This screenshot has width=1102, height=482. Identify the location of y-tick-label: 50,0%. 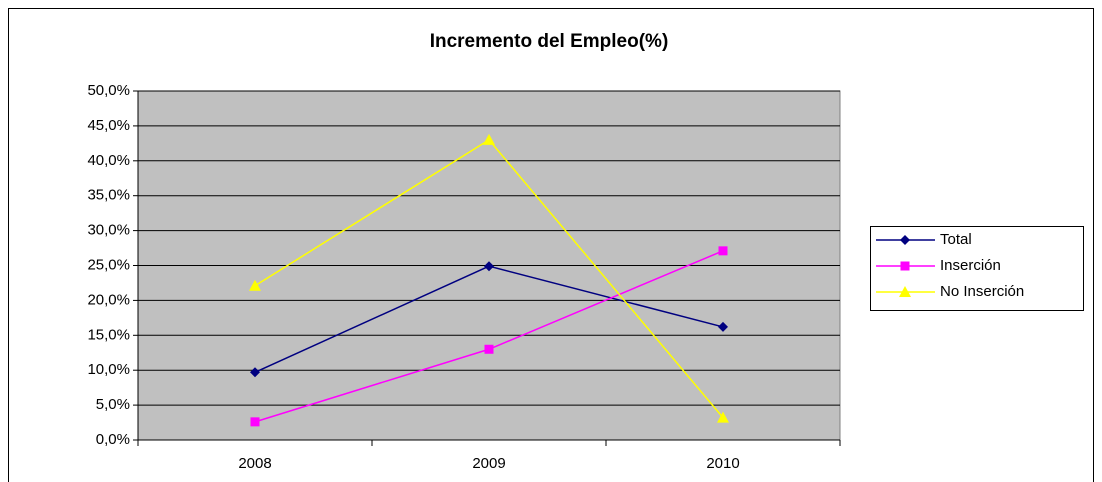
(108, 90).